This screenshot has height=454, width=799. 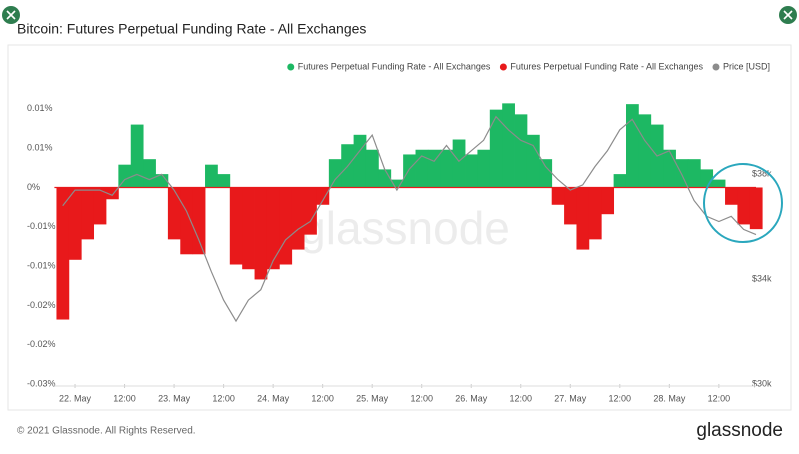 What do you see at coordinates (372, 398) in the screenshot?
I see `x-tick-label: 25. May` at bounding box center [372, 398].